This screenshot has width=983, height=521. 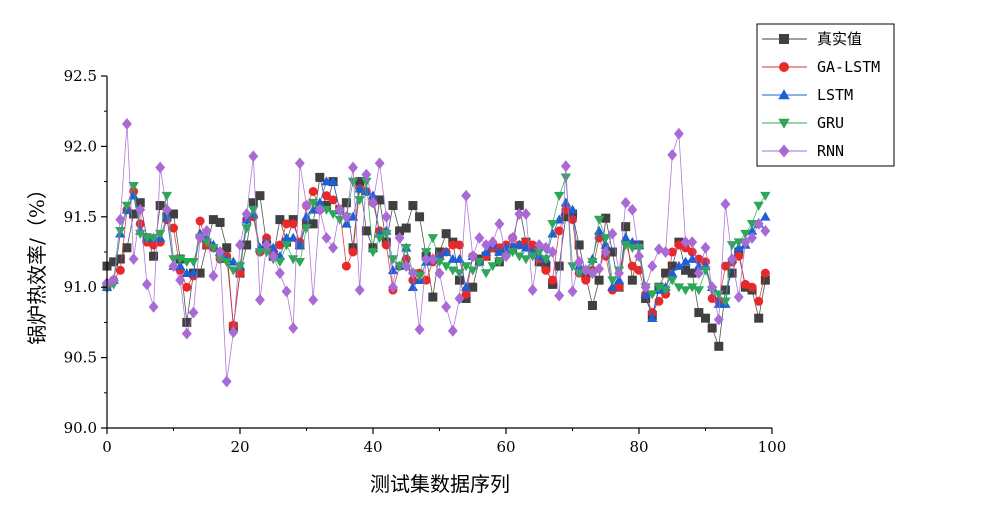 I want to click on y-tick-label: 92.5, so click(x=80, y=76).